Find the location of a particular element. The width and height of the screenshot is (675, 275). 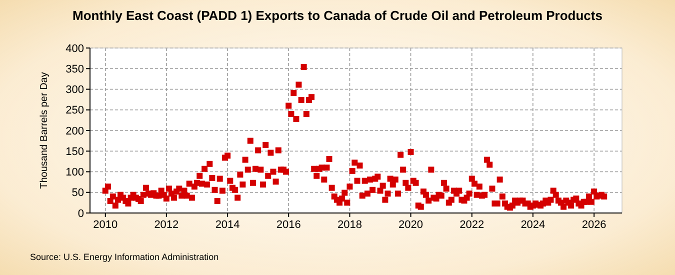

y-axis-title: Thousand Barrels per Day is located at coordinates (44, 130).